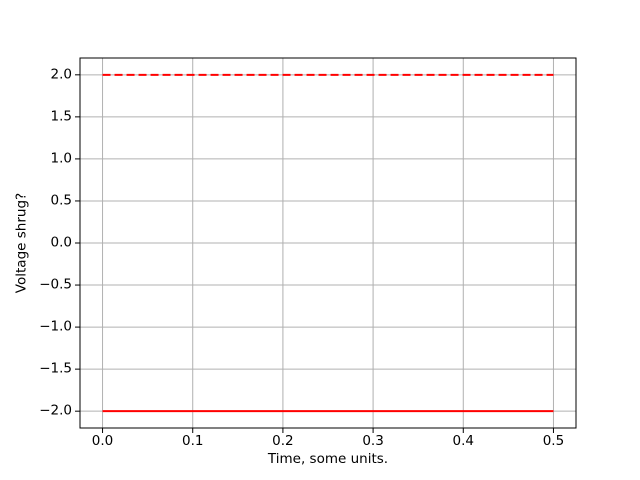 This screenshot has width=640, height=480. Describe the element at coordinates (283, 441) in the screenshot. I see `x-tick-label: 0.2` at that location.